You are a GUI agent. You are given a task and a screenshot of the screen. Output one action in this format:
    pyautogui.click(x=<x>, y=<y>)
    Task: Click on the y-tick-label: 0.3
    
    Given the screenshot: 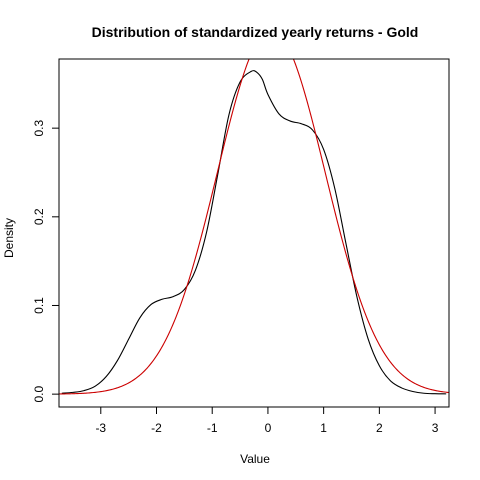 What is the action you would take?
    pyautogui.click(x=39, y=127)
    